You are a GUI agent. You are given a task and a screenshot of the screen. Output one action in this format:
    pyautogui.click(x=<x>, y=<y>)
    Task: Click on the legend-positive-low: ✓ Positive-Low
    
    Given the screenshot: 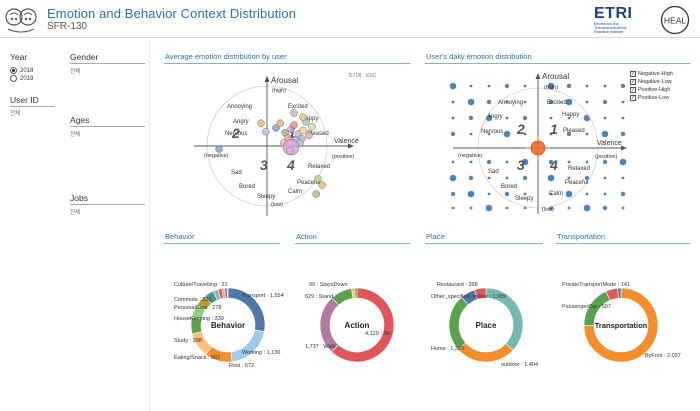 What is the action you would take?
    pyautogui.click(x=651, y=98)
    